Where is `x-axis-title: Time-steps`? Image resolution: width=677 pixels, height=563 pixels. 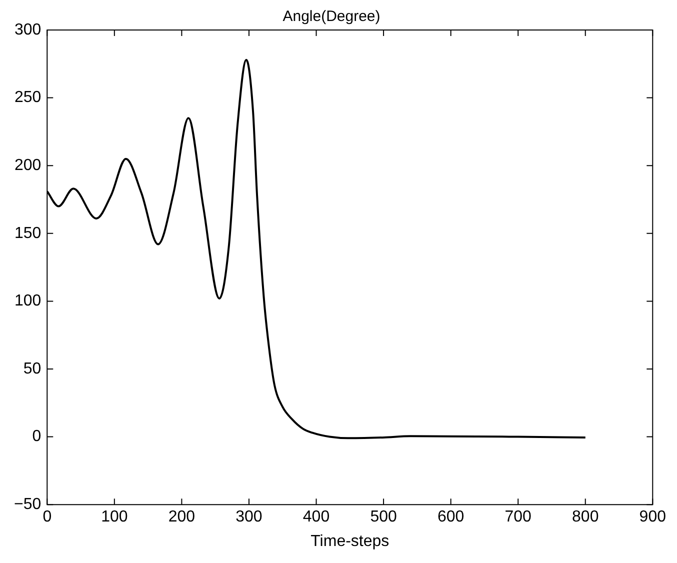 x-axis-title: Time-steps is located at coordinates (350, 541).